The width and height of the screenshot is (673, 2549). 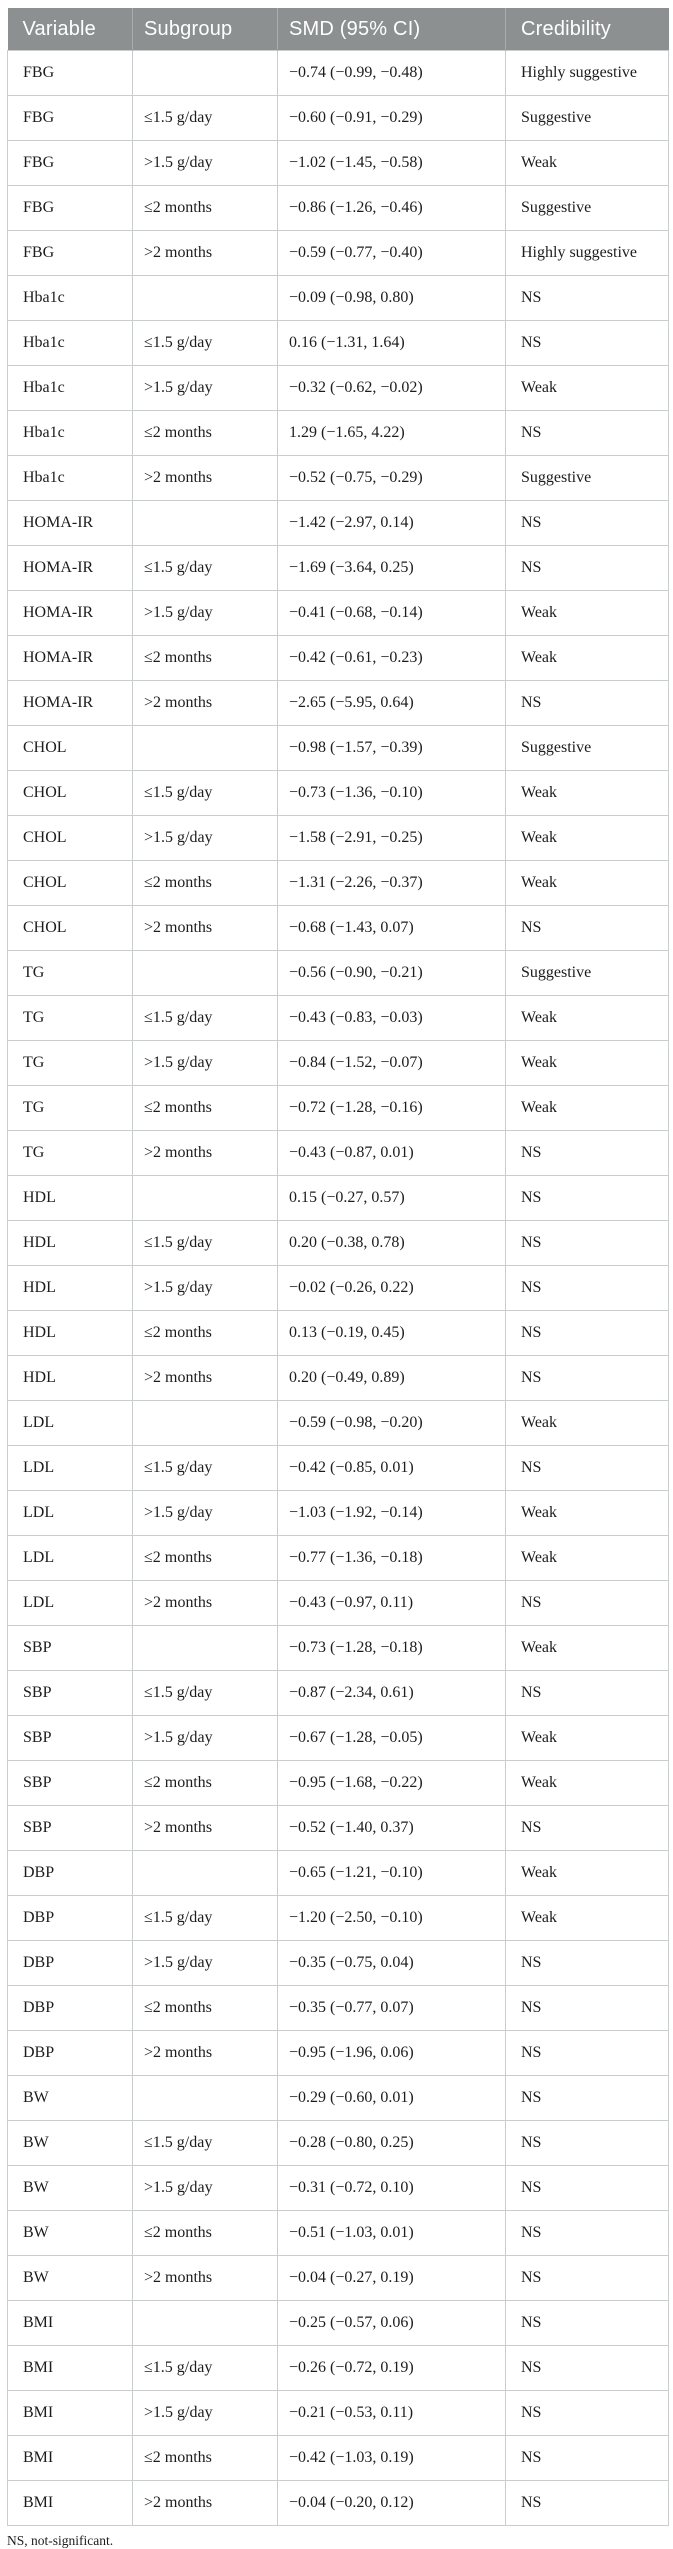 I want to click on cell-smd: −0.09 (−0.98, 0.80), so click(x=391, y=298).